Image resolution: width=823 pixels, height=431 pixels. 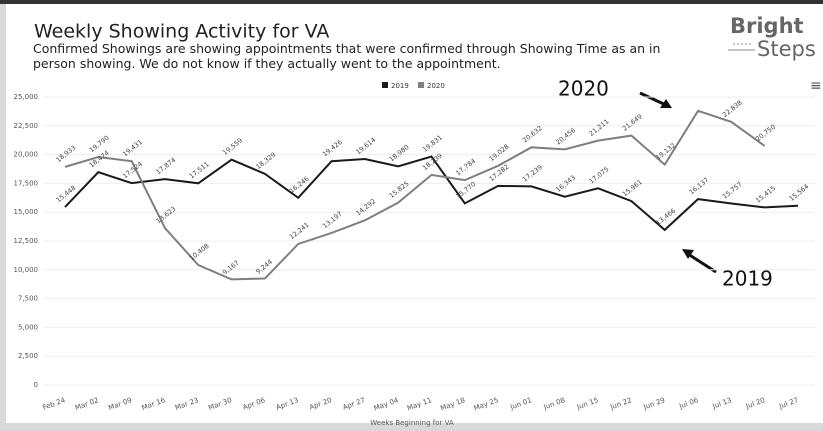 I want to click on annotation: 2019, so click(x=747, y=279).